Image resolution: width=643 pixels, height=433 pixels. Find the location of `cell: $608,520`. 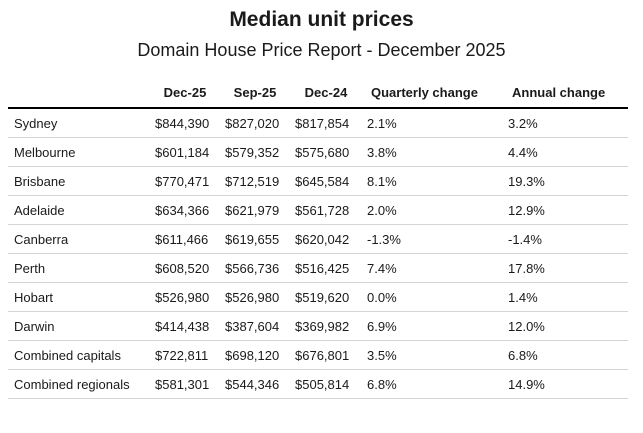

cell: $608,520 is located at coordinates (185, 268).